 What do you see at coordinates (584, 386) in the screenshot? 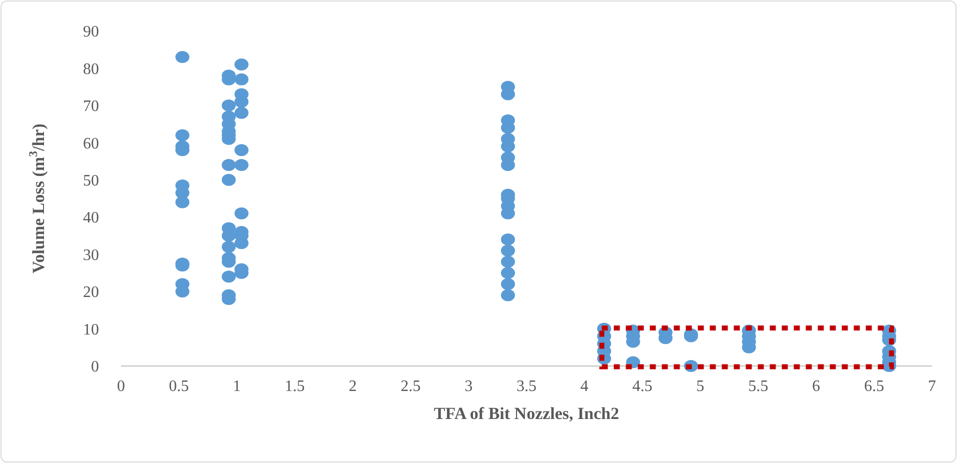
I see `x-tick-label: 4` at bounding box center [584, 386].